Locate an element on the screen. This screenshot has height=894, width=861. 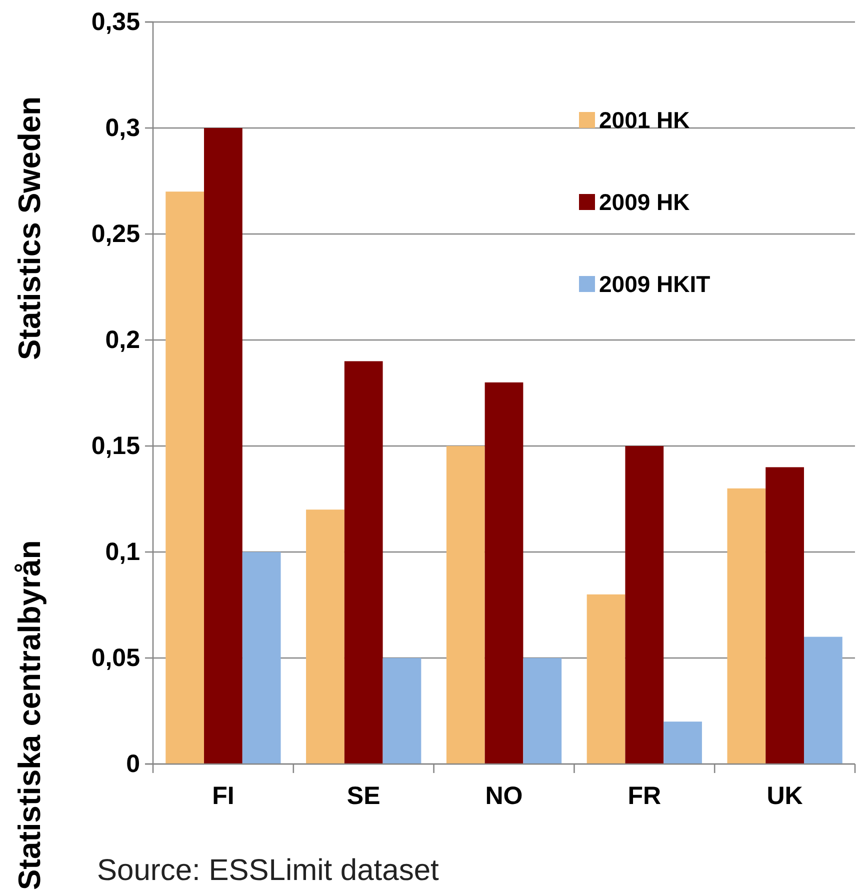
x-tick-label: NO is located at coordinates (504, 796).